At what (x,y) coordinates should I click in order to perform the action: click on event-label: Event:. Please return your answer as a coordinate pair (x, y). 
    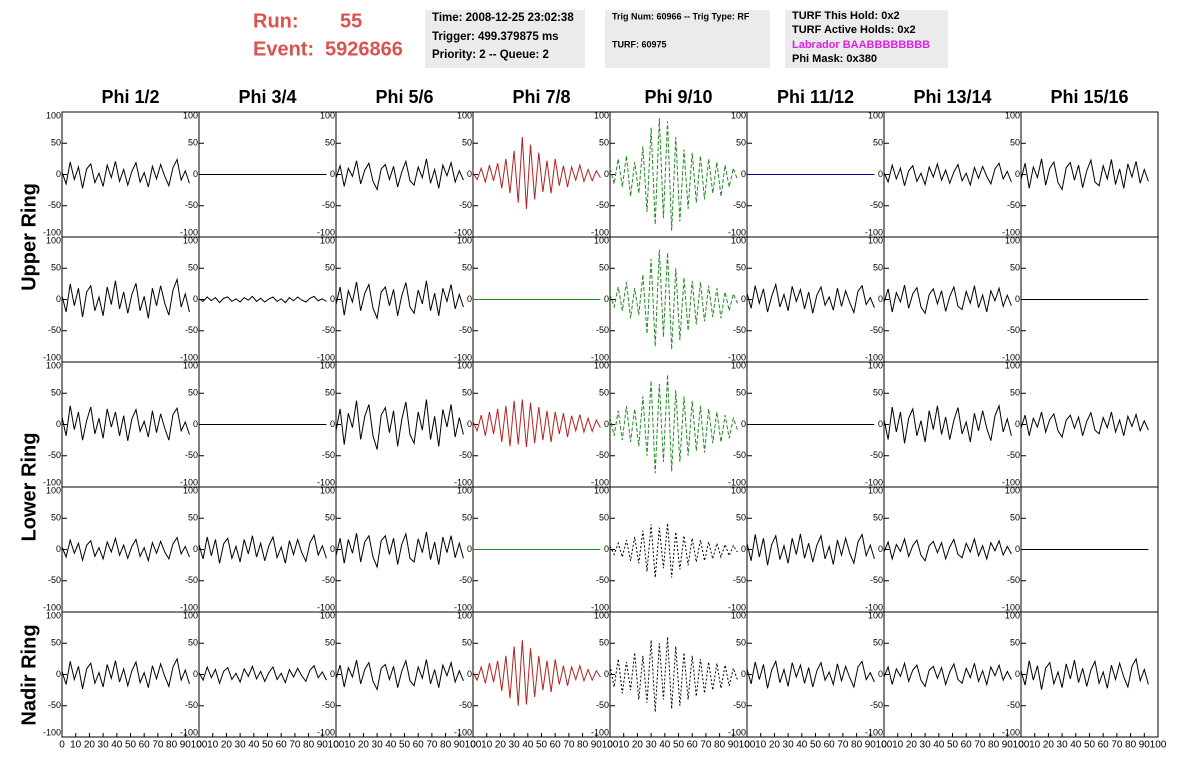
    Looking at the image, I should click on (283, 49).